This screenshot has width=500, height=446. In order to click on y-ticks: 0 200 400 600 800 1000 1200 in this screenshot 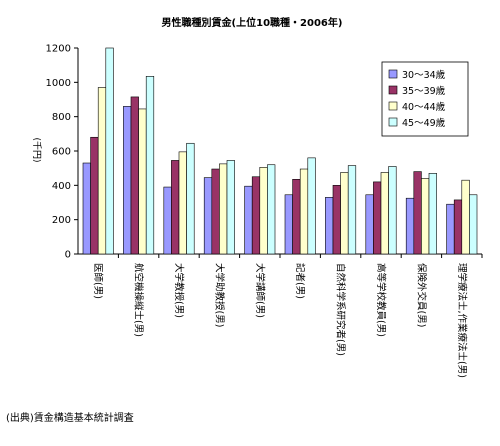, I will do `click(62, 152)`.